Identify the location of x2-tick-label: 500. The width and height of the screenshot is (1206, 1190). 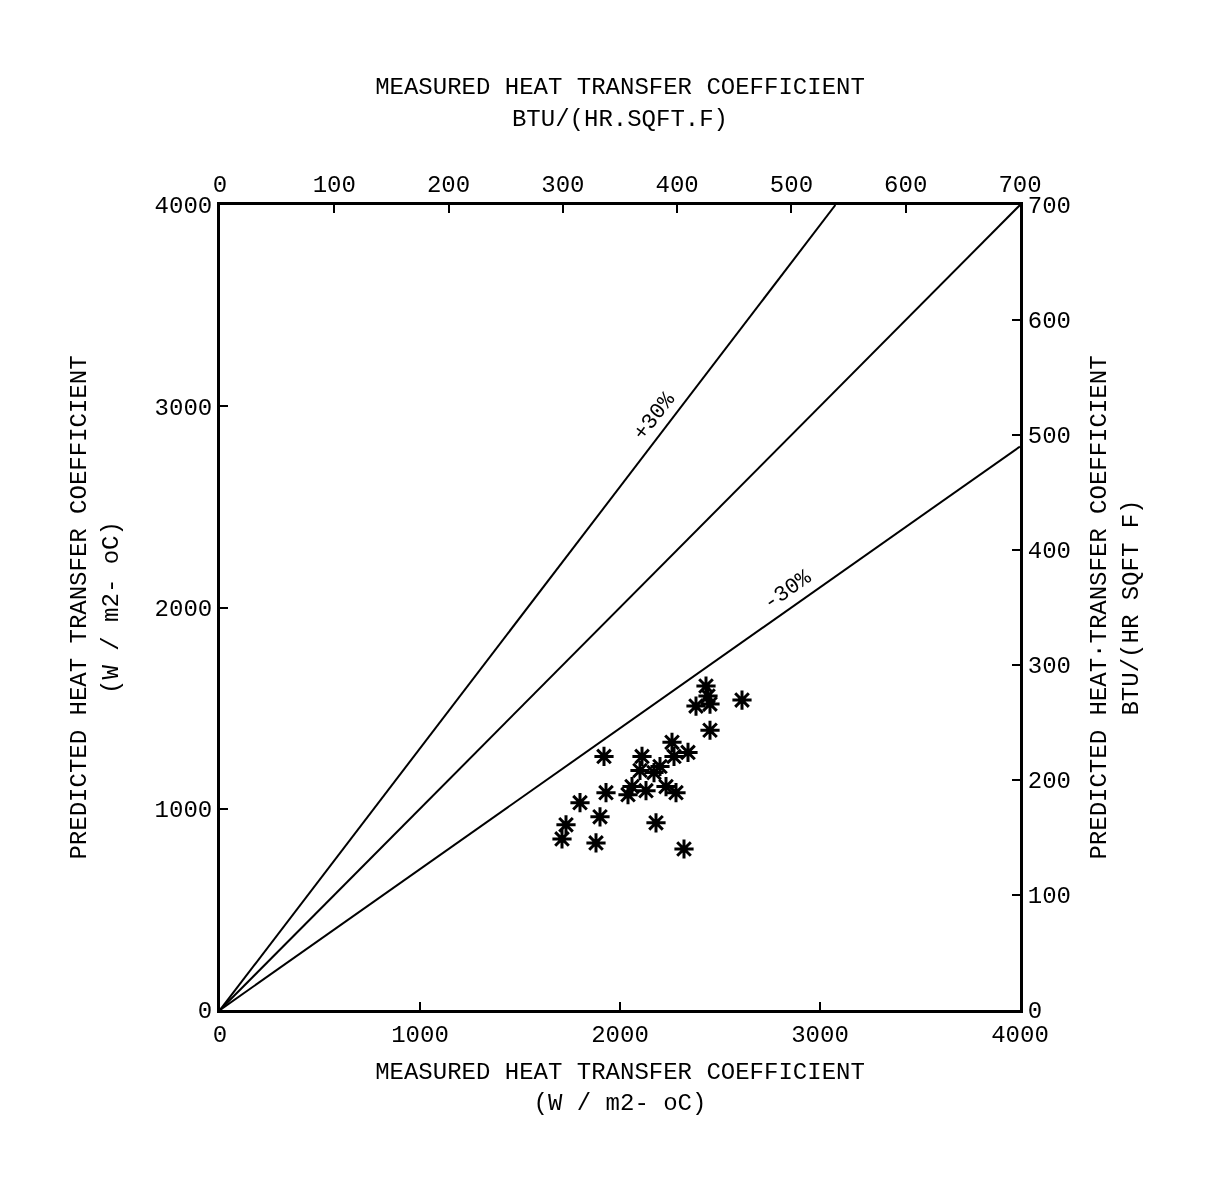
(791, 186).